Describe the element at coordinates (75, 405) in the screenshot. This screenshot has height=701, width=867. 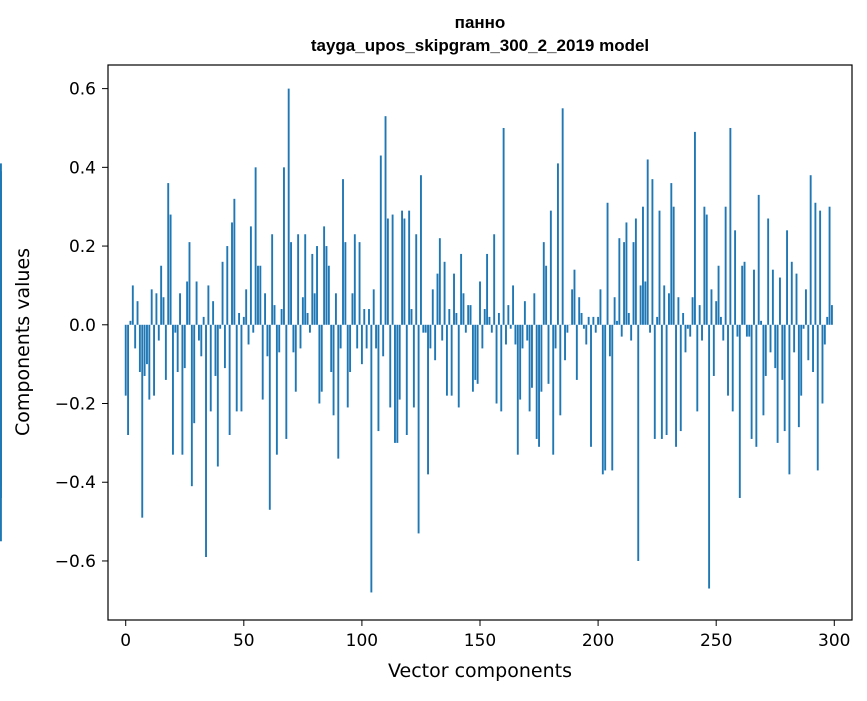
I see `y-tick-label: −0.2` at that location.